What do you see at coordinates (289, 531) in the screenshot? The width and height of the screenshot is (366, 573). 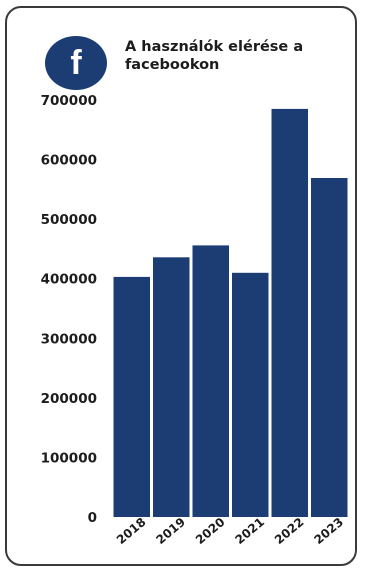 I see `x-tick-label: 2022` at bounding box center [289, 531].